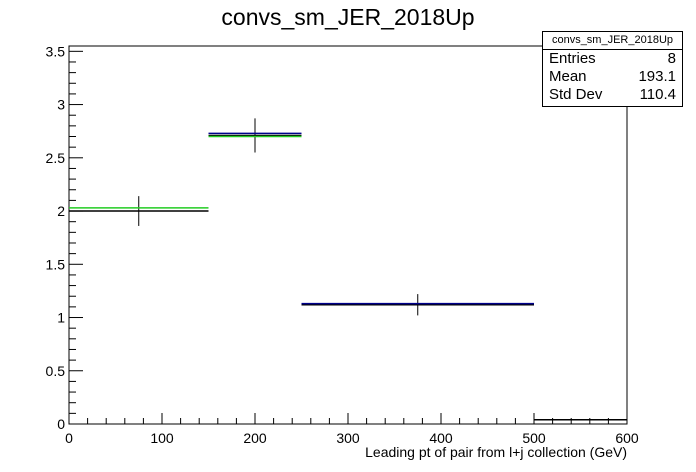 The height and width of the screenshot is (472, 696). Describe the element at coordinates (56, 237) in the screenshot. I see `y-tick-labels: 0 0.5 1 1.5 2 2.5 3 3.5` at that location.